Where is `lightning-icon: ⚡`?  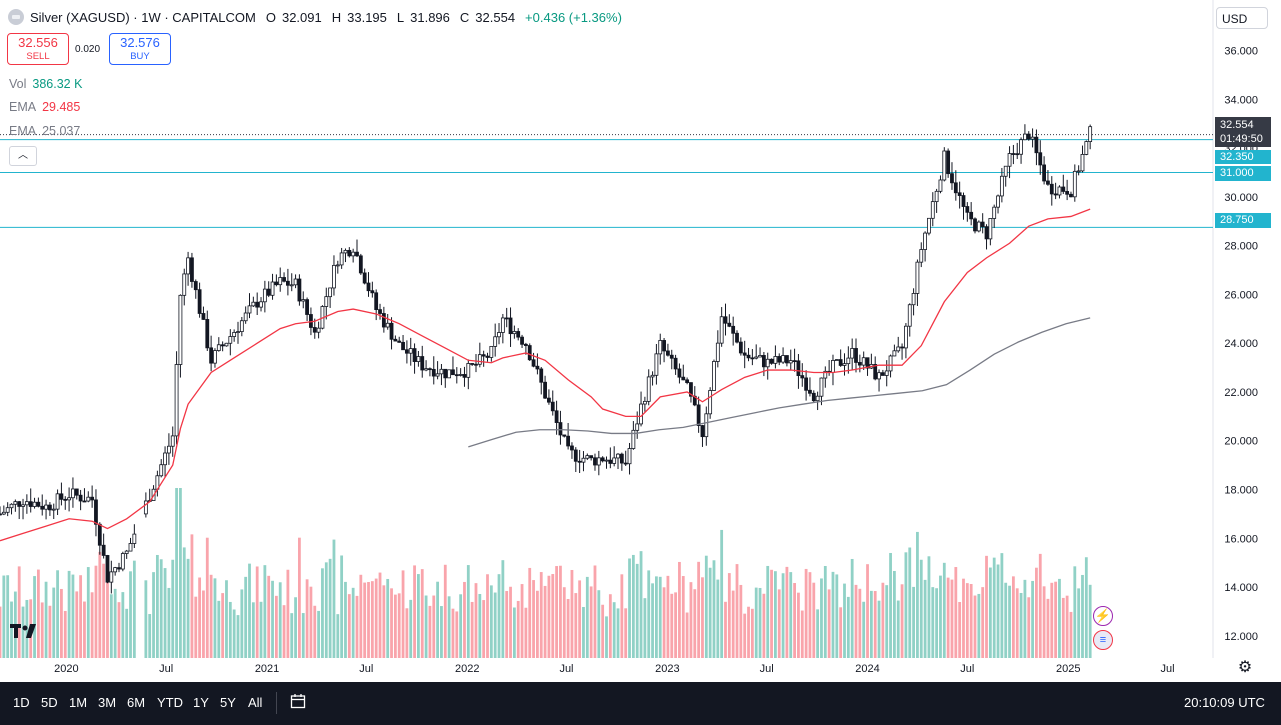
lightning-icon: ⚡ is located at coordinates (1103, 616).